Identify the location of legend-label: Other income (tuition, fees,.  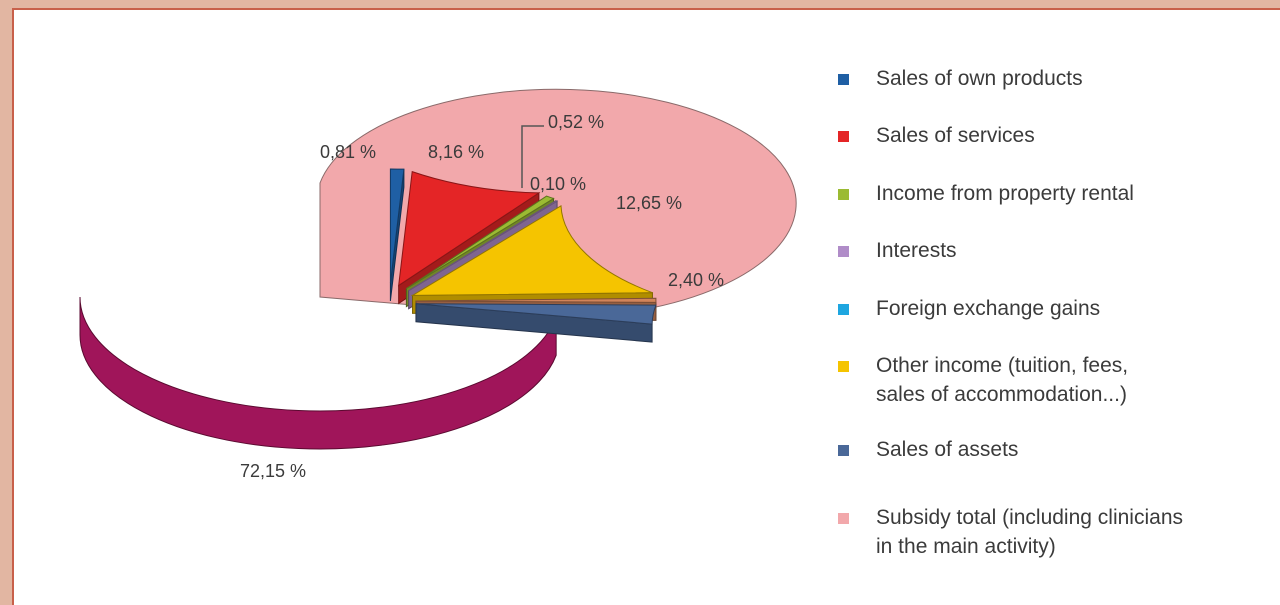
(1002, 365).